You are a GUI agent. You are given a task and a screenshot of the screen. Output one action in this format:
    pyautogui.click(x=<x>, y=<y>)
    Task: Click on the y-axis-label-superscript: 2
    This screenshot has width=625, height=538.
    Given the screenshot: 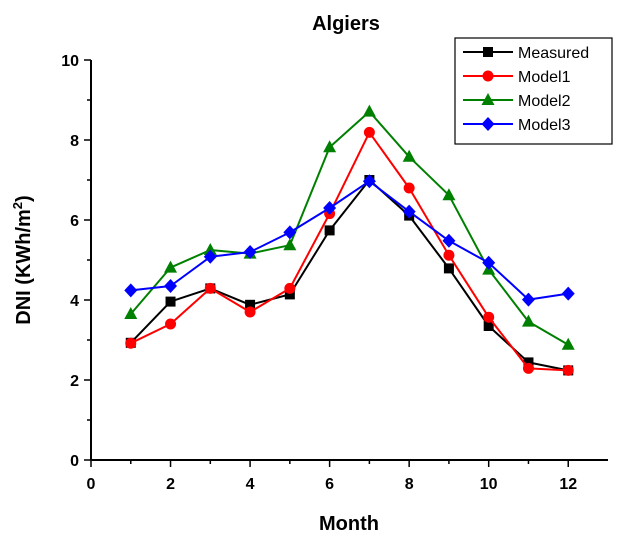 What is the action you would take?
    pyautogui.click(x=17, y=205)
    